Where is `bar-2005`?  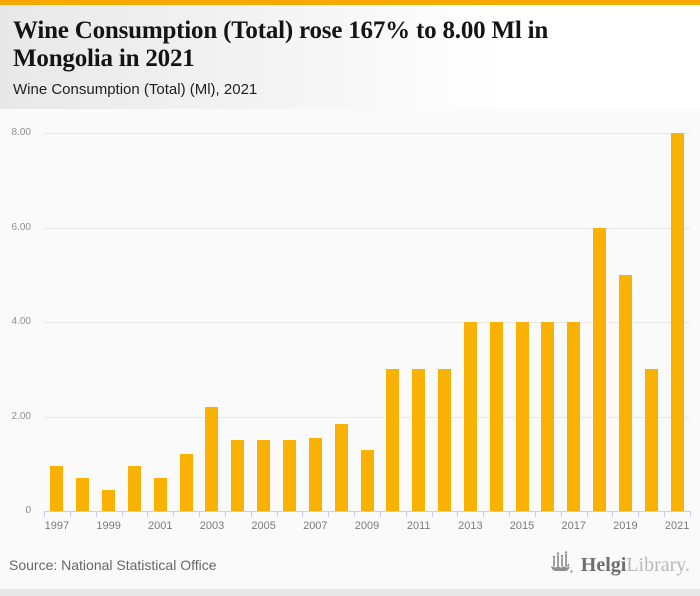 bar-2005 is located at coordinates (264, 475).